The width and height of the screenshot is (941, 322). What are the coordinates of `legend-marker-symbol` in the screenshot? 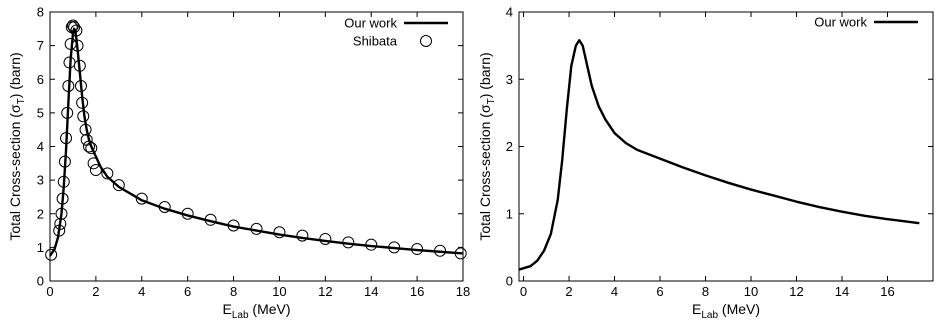 It's located at (426, 41).